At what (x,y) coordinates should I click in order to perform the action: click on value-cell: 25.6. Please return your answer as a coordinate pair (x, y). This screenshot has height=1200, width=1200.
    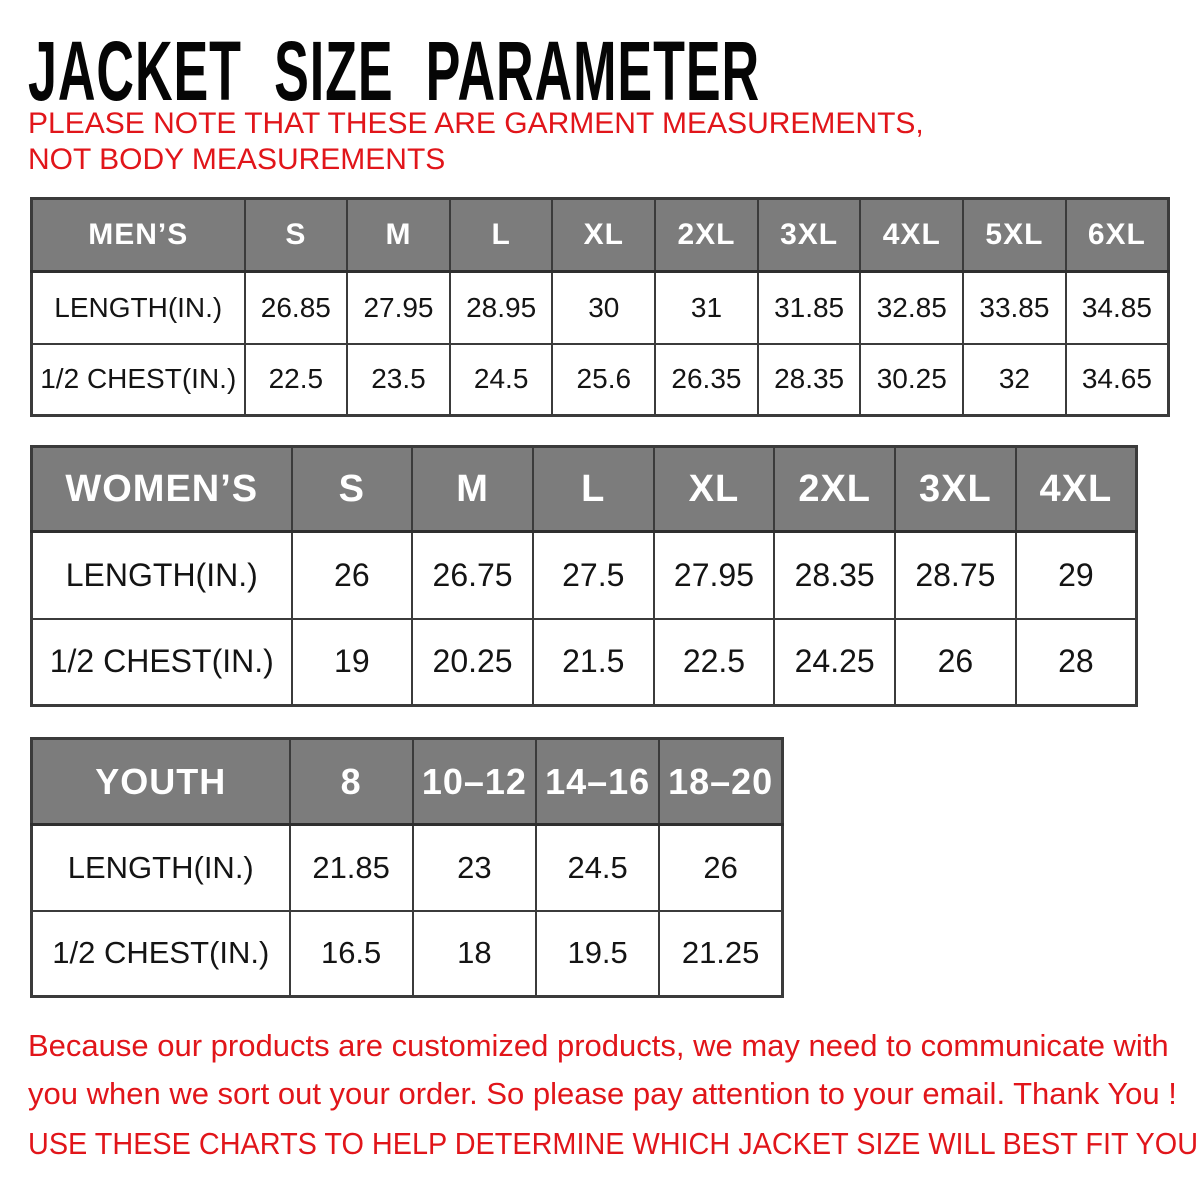
    Looking at the image, I should click on (604, 379).